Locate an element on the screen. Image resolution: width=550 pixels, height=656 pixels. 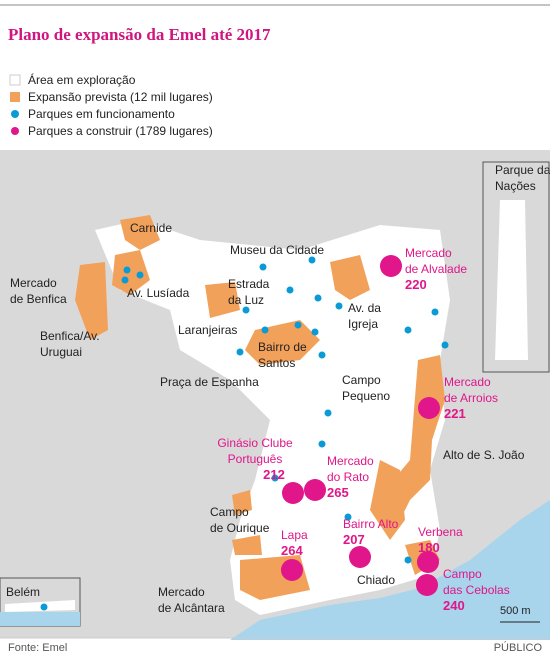
place-label: de Benfica is located at coordinates (38, 299).